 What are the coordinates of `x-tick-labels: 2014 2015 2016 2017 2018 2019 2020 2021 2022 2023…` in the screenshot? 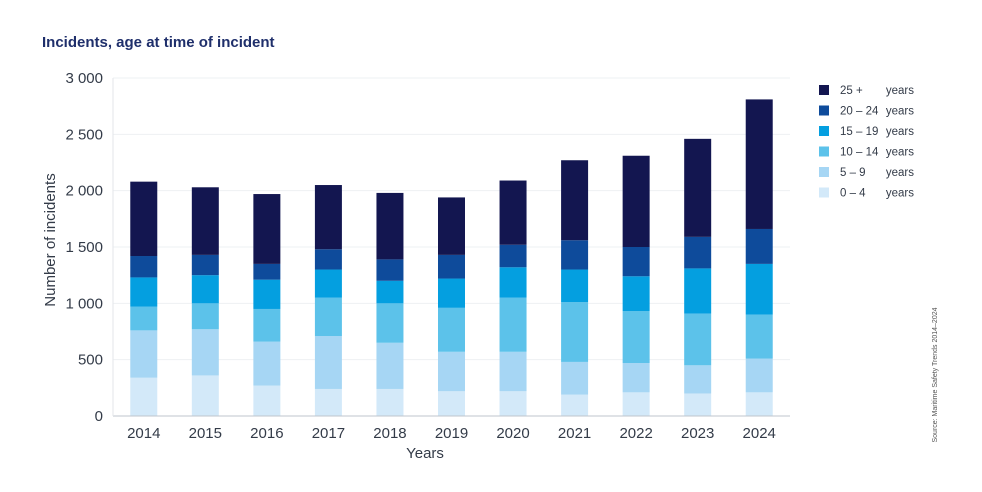 It's located at (451, 433).